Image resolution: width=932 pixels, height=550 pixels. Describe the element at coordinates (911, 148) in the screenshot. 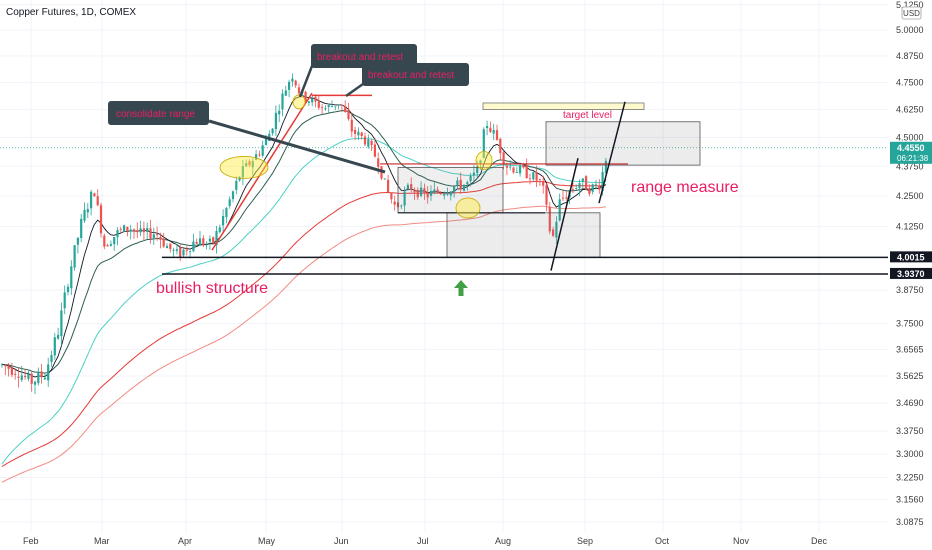

I see `price-badge-label: 4.4550` at that location.